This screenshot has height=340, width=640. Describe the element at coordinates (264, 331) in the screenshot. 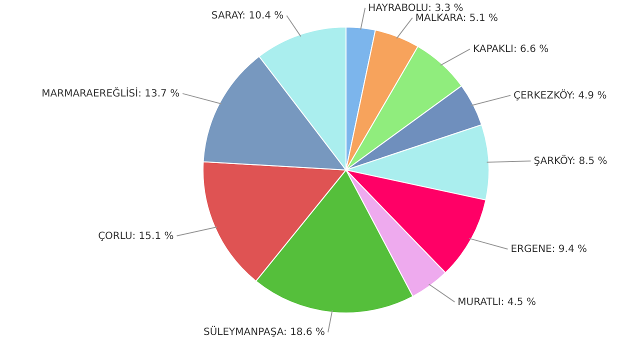

I see `slice-label: SÜLEYMANPAŞA: 18.6 %` at that location.